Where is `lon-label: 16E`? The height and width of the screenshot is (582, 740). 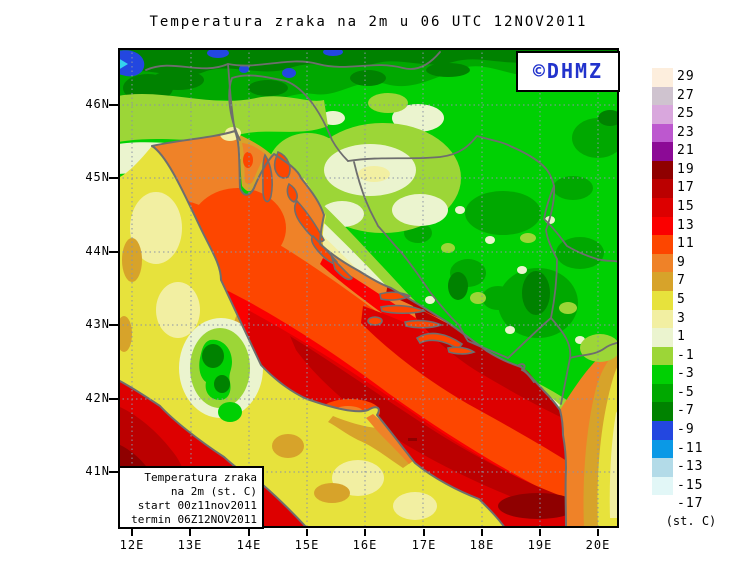 lon-label: 16E is located at coordinates (365, 545).